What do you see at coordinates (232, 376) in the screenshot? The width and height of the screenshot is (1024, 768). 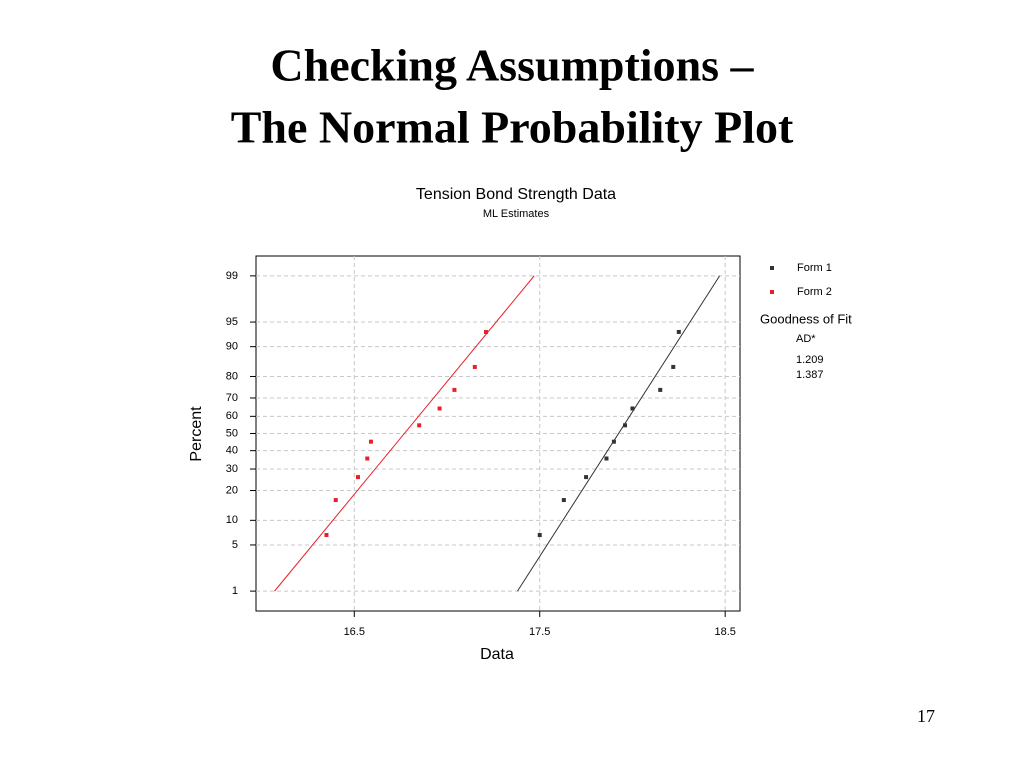 I see `y-tick-label: 80` at bounding box center [232, 376].